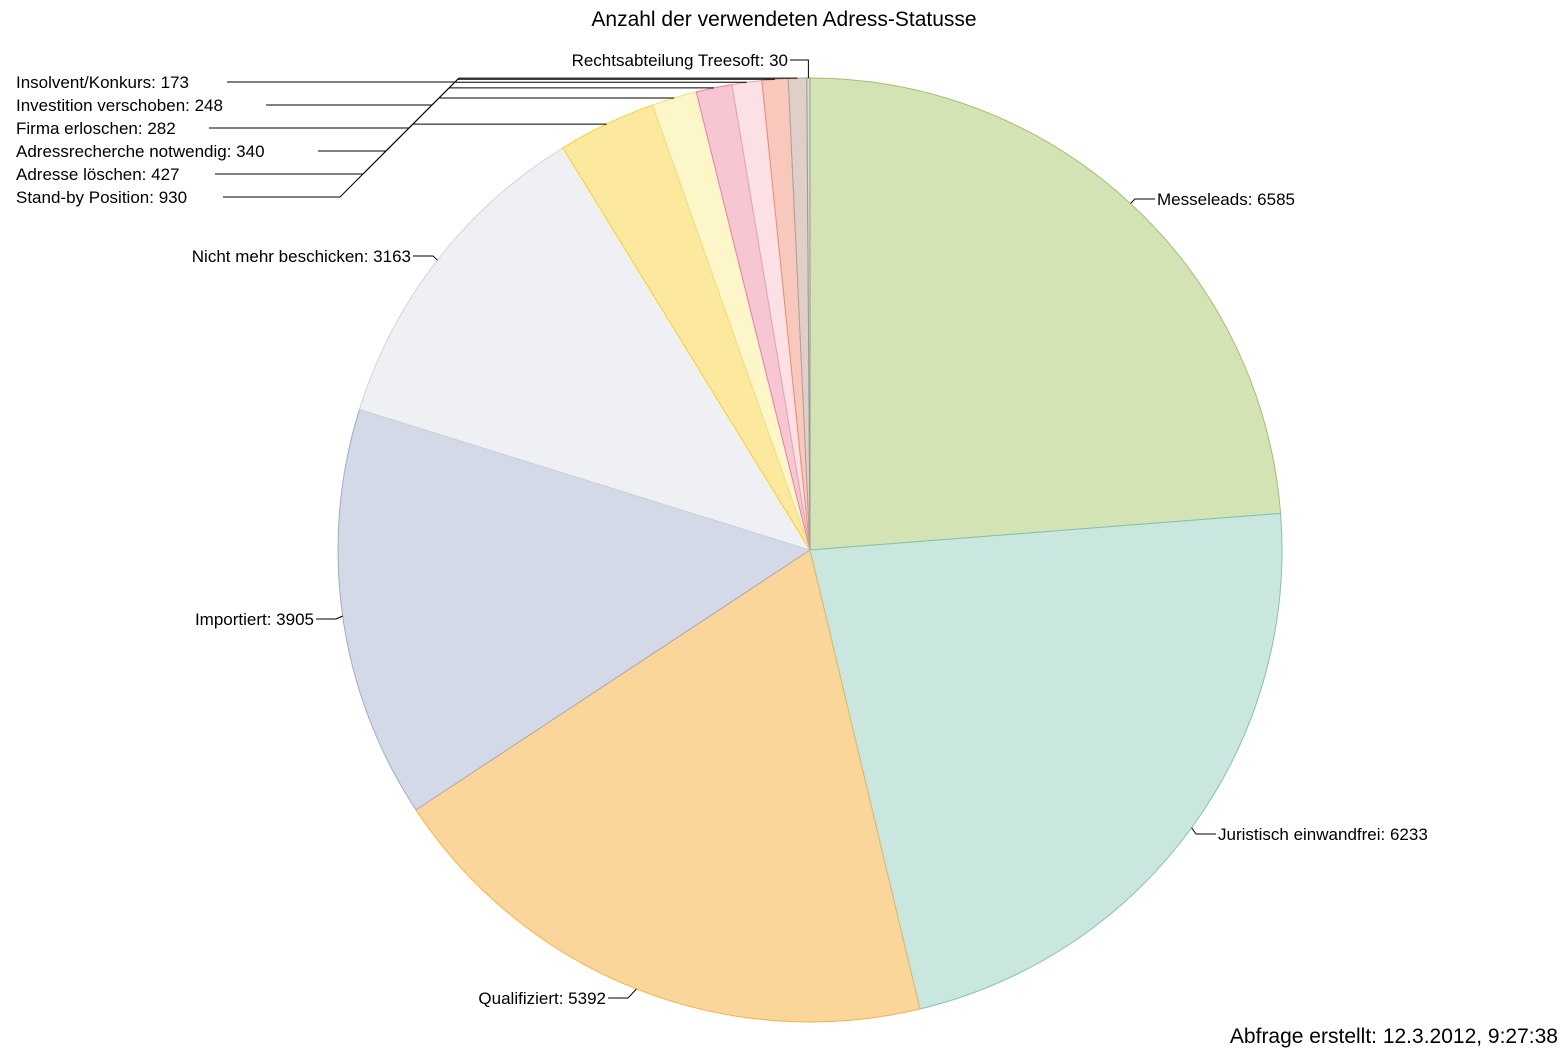 The image size is (1568, 1055). I want to click on leader-line-importiert, so click(329, 617).